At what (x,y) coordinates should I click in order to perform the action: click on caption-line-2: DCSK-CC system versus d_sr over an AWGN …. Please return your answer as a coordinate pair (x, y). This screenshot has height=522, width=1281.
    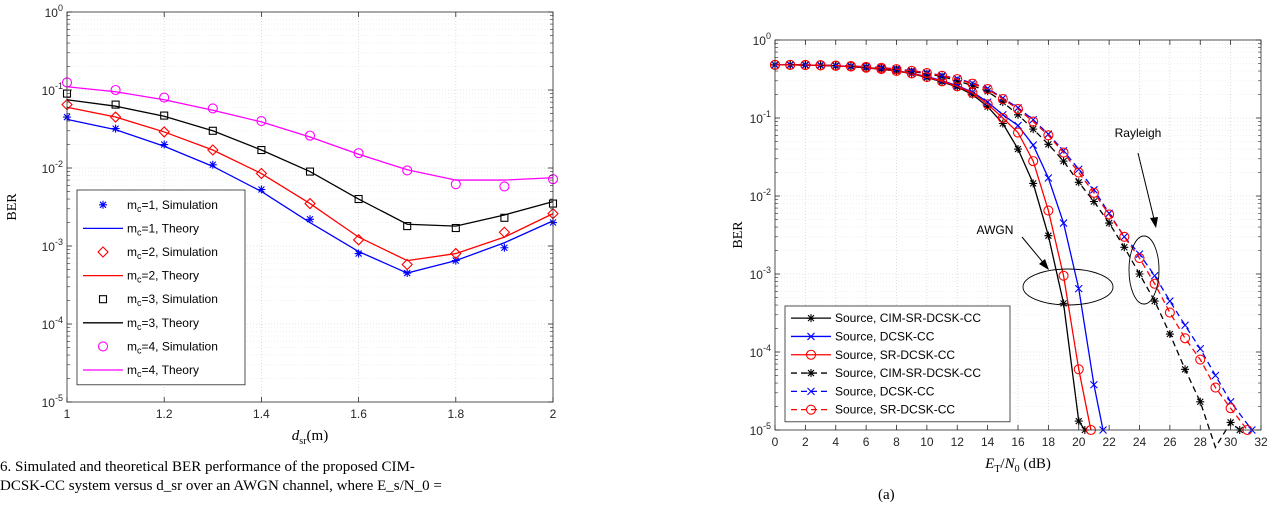
    Looking at the image, I should click on (221, 486).